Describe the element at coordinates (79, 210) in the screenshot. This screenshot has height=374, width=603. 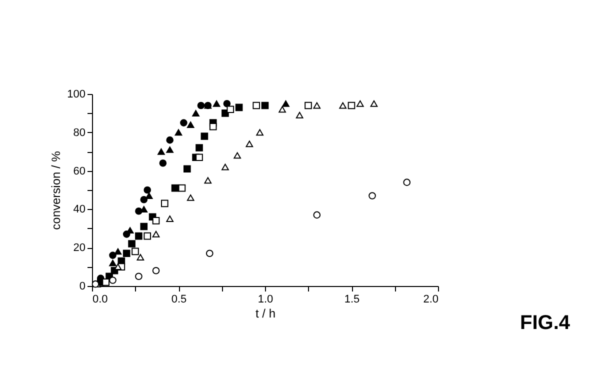
I see `y-tick-label: 40` at that location.